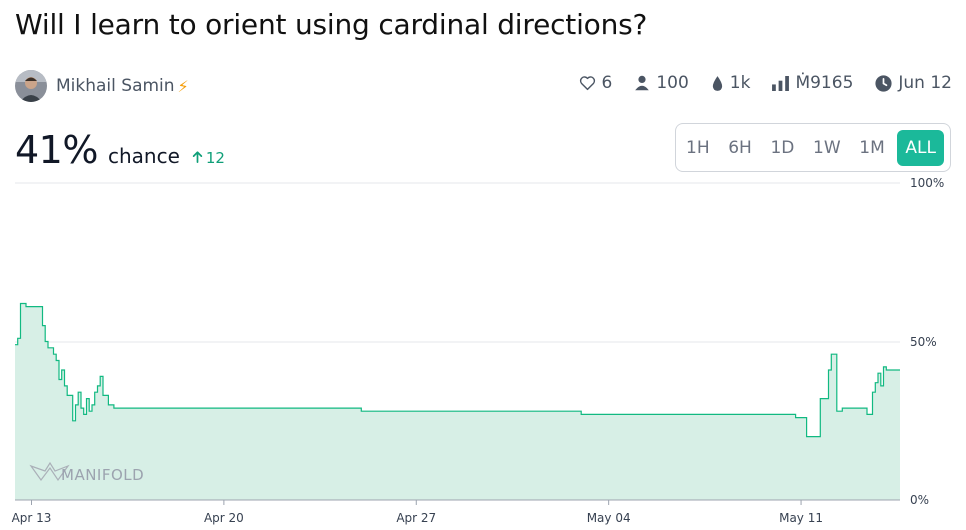 This screenshot has width=966, height=530. Describe the element at coordinates (782, 147) in the screenshot. I see `range-1d-button: 1D` at that location.